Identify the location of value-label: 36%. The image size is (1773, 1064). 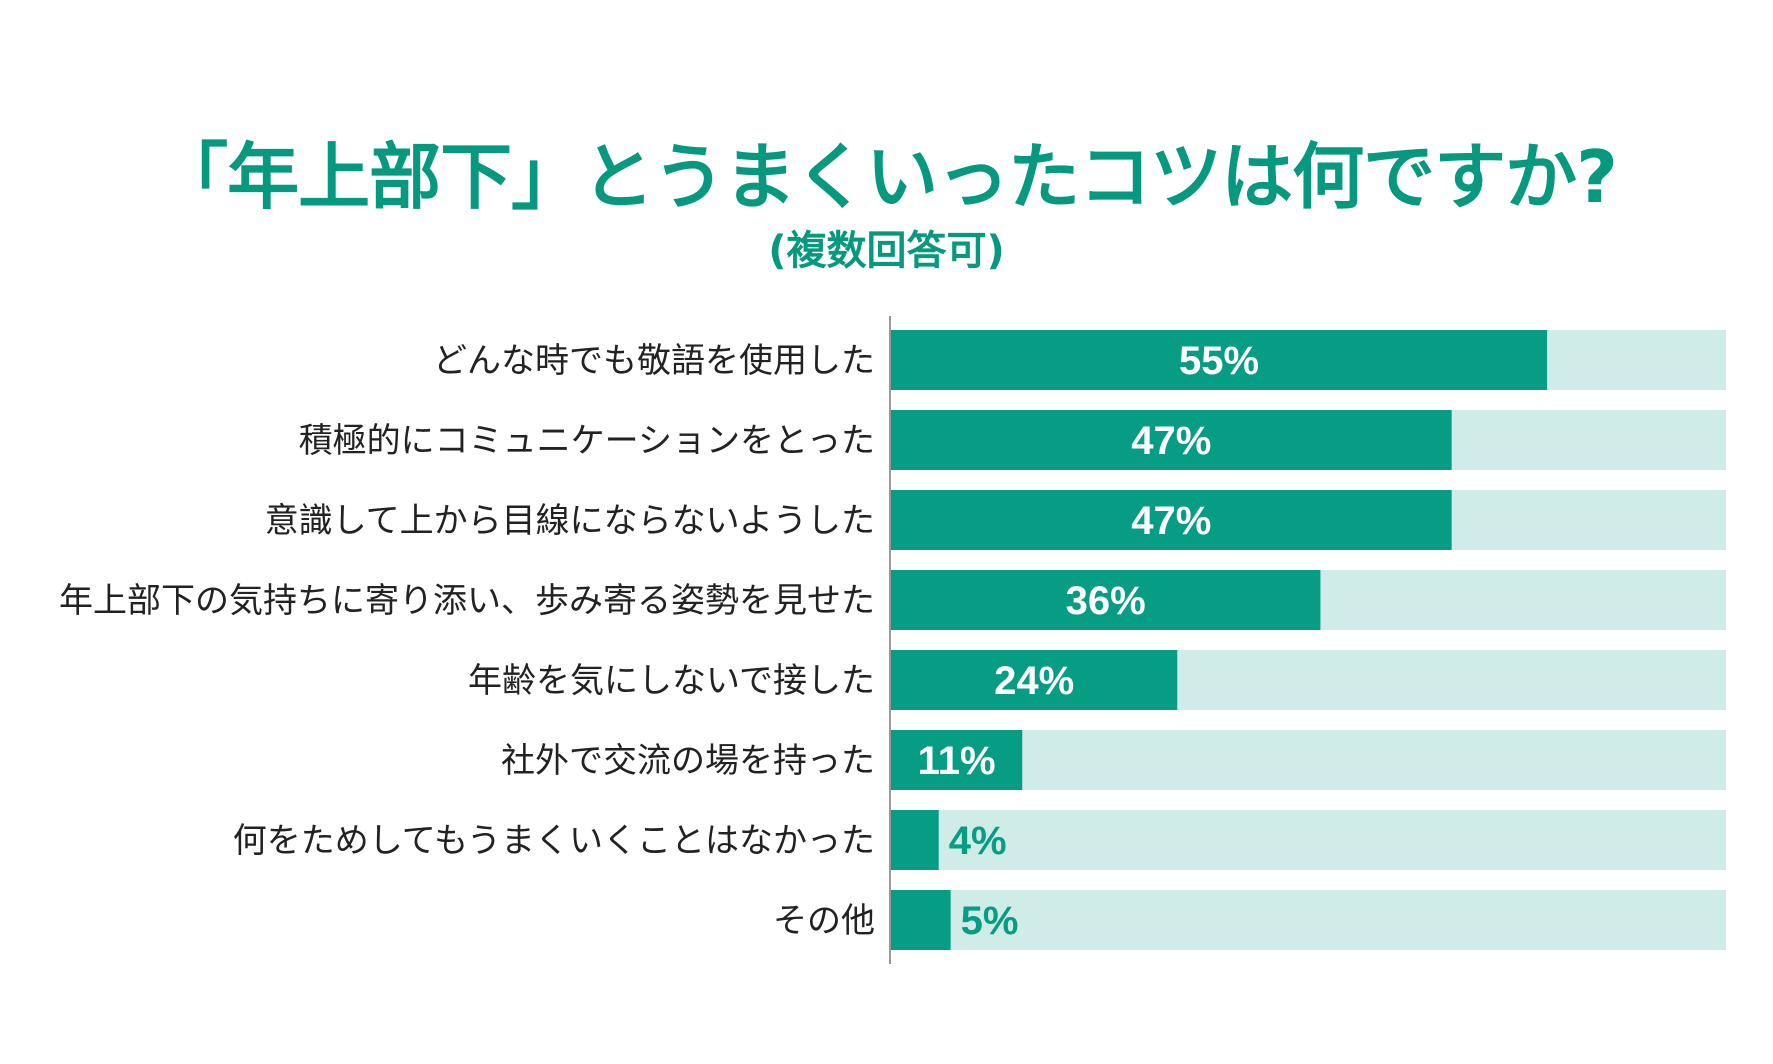
(1106, 601).